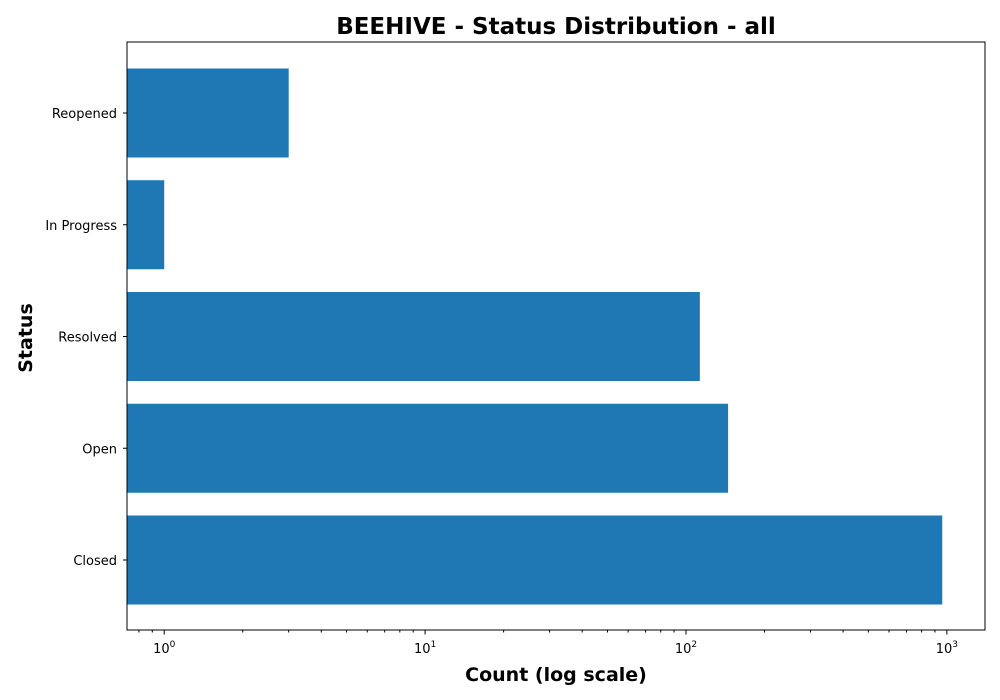 The height and width of the screenshot is (700, 1000). I want to click on bar-in-progress, so click(145, 224).